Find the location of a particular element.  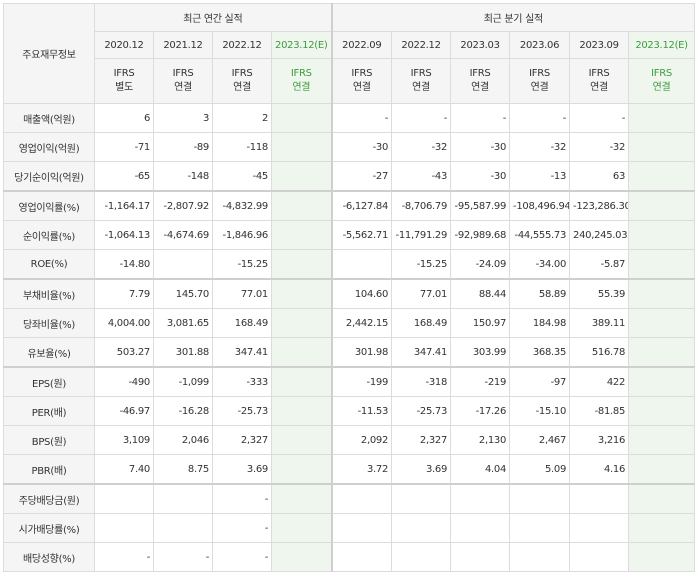

table-cell: -27 is located at coordinates (361, 176).